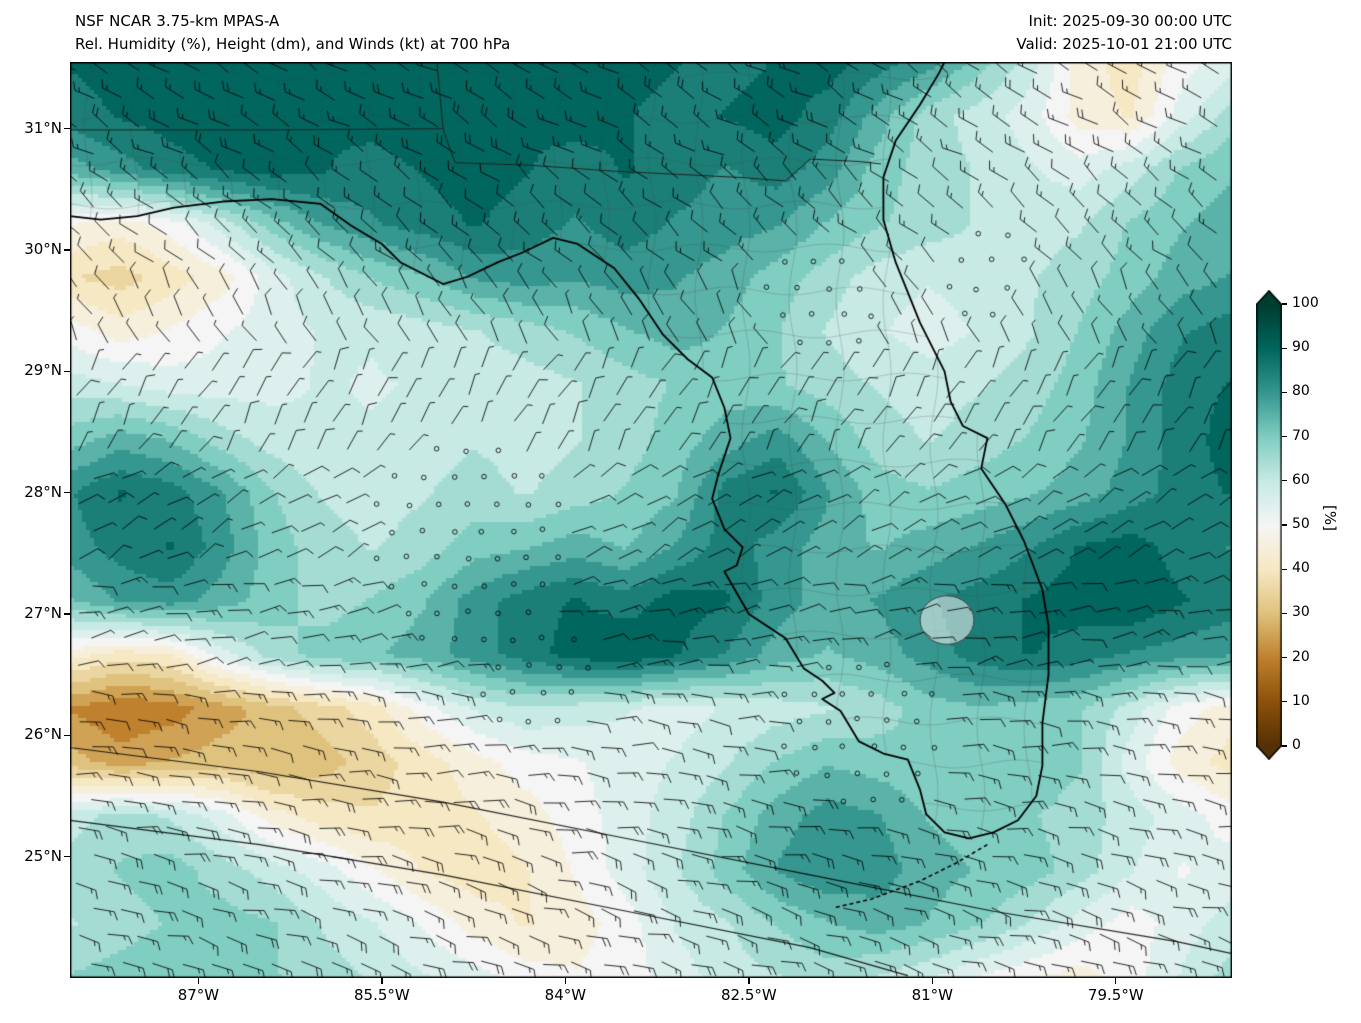  What do you see at coordinates (1301, 568) in the screenshot?
I see `colorbar-tick-label: 40` at bounding box center [1301, 568].